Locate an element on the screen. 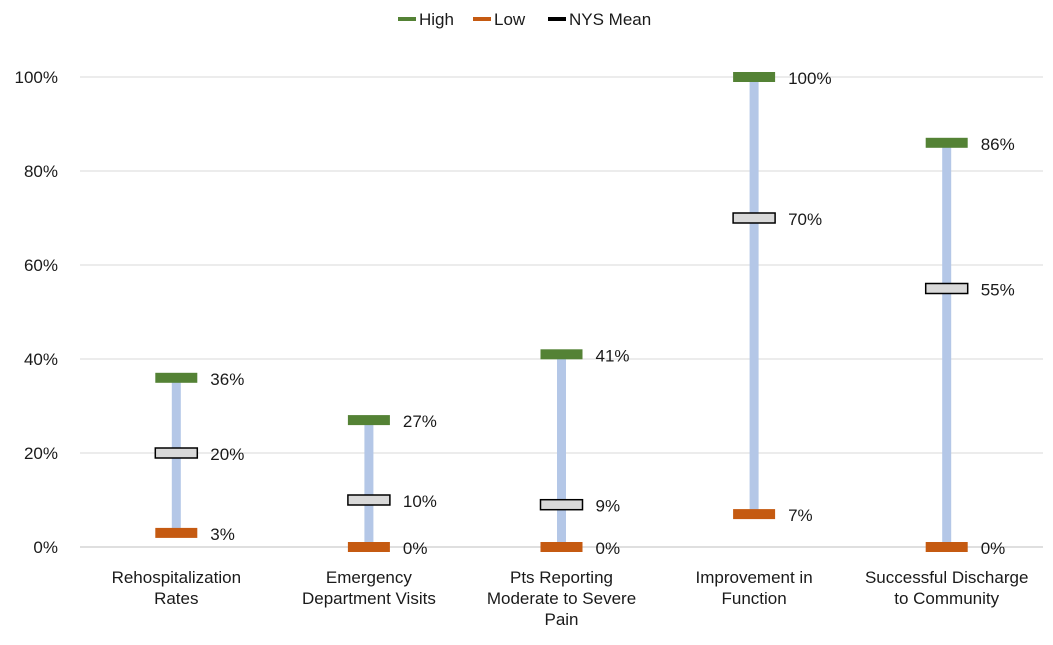 This screenshot has height=645, width=1053. category-label: Rehospitalization Rates is located at coordinates (176, 588).